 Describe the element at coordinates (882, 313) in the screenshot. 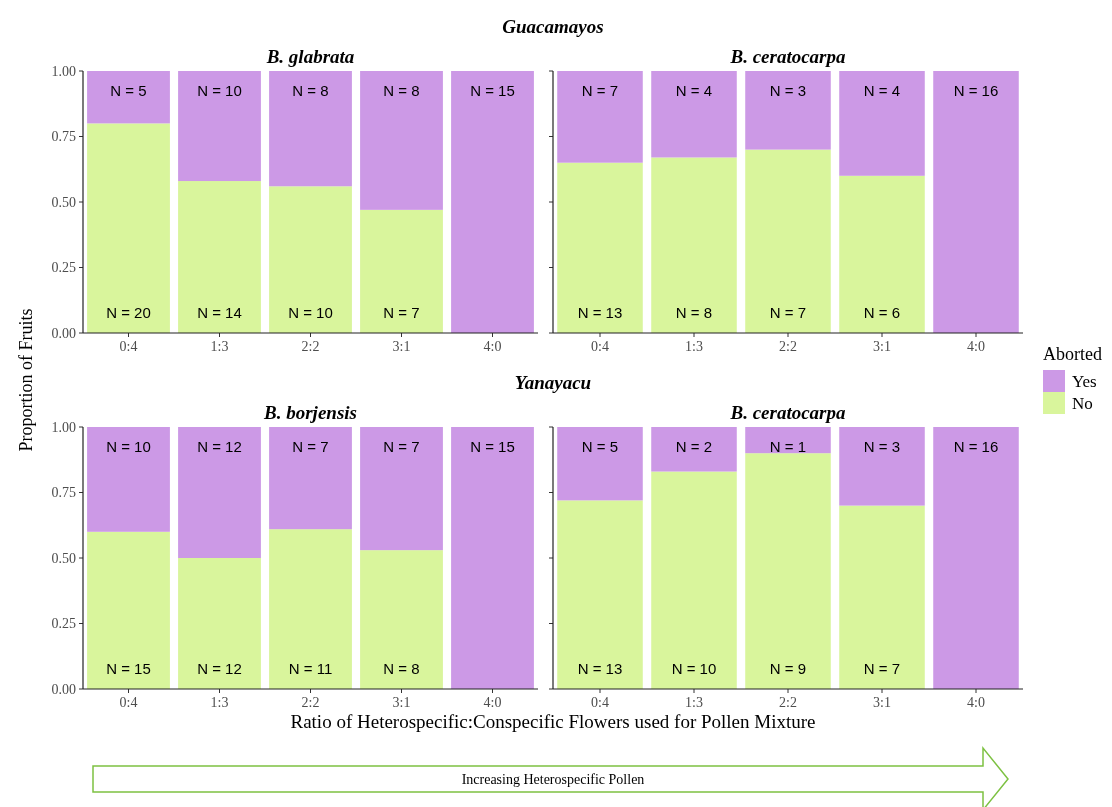

I see `annotation: N = 6` at that location.